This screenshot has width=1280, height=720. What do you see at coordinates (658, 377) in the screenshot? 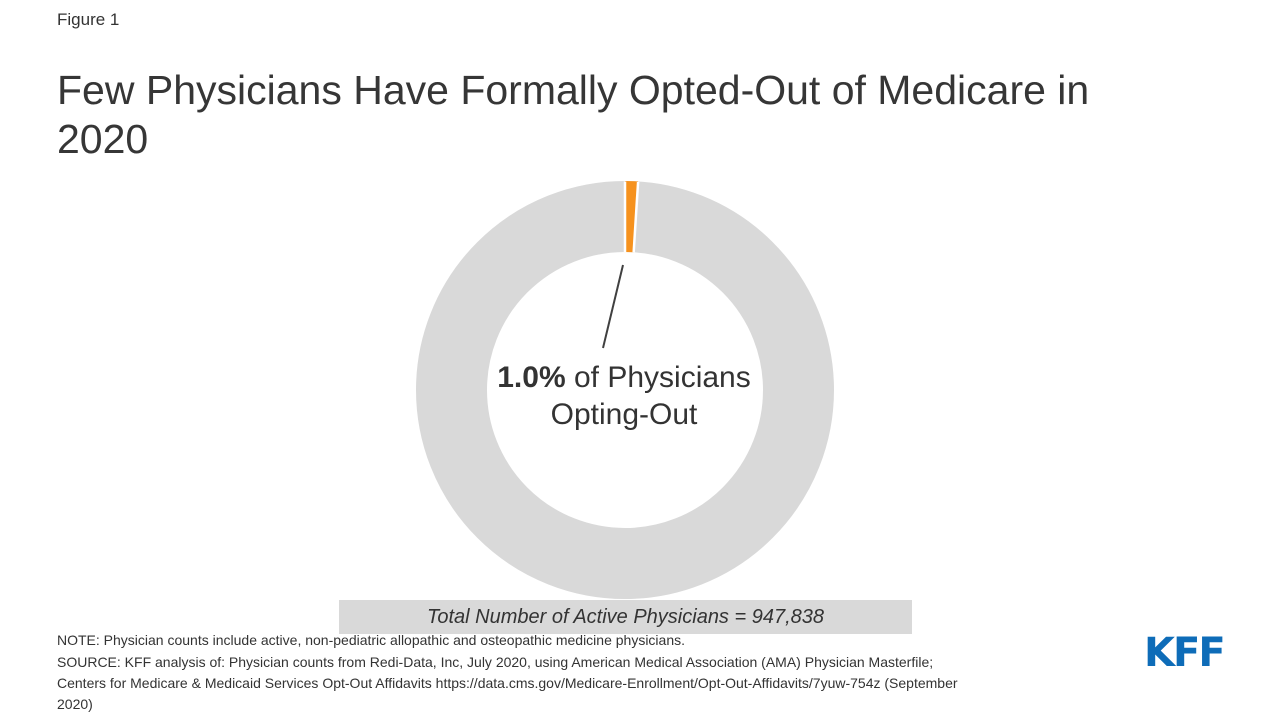
I see `center-label-rest: of Physicians` at bounding box center [658, 377].